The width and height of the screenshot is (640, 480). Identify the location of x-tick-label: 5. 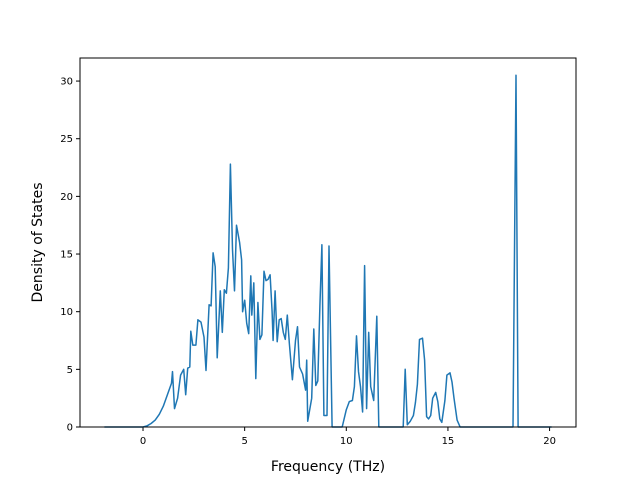
(244, 441).